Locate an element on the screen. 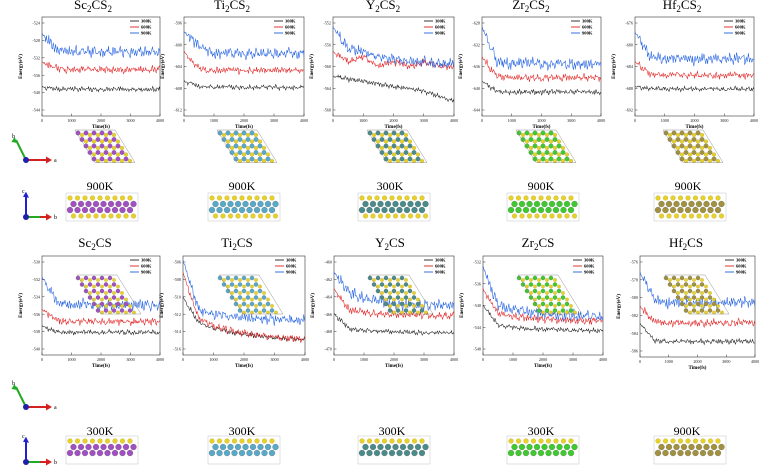  x-tick-label: 4000 is located at coordinates (160, 120).